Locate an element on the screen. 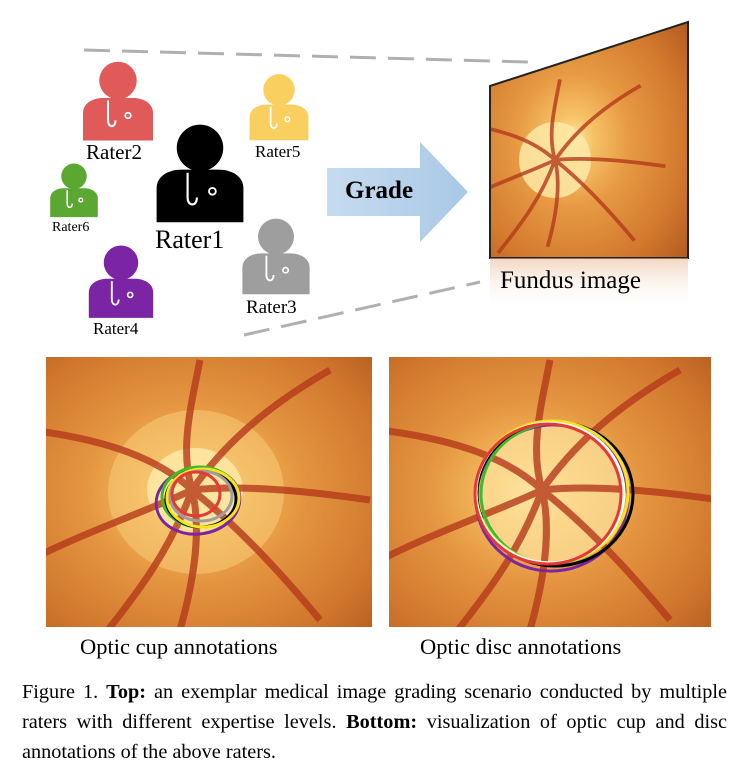 This screenshot has height=781, width=747. fundus-image-label: Fundus image is located at coordinates (570, 280).